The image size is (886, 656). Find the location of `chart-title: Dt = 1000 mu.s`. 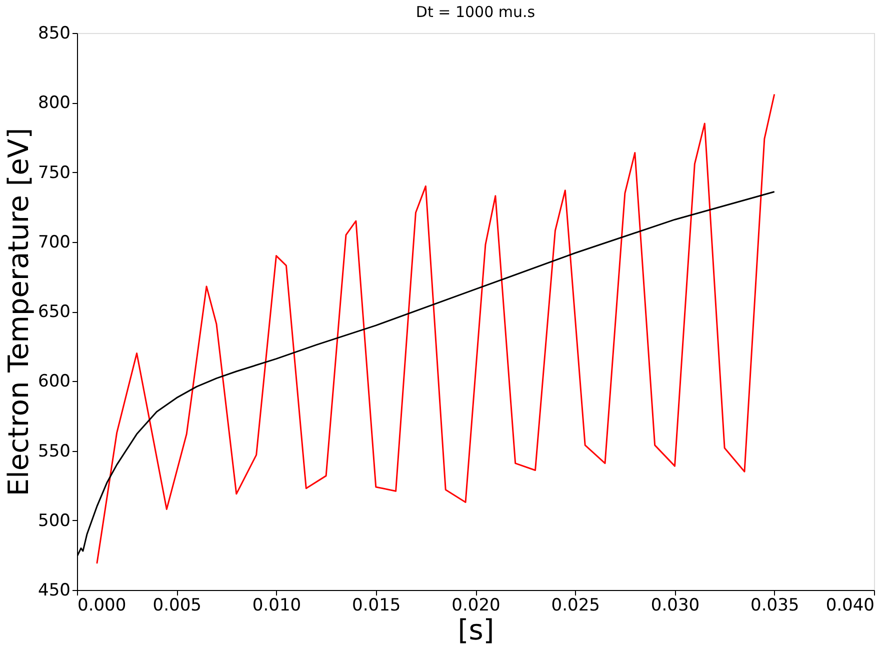

chart-title: Dt = 1000 mu.s is located at coordinates (476, 12).